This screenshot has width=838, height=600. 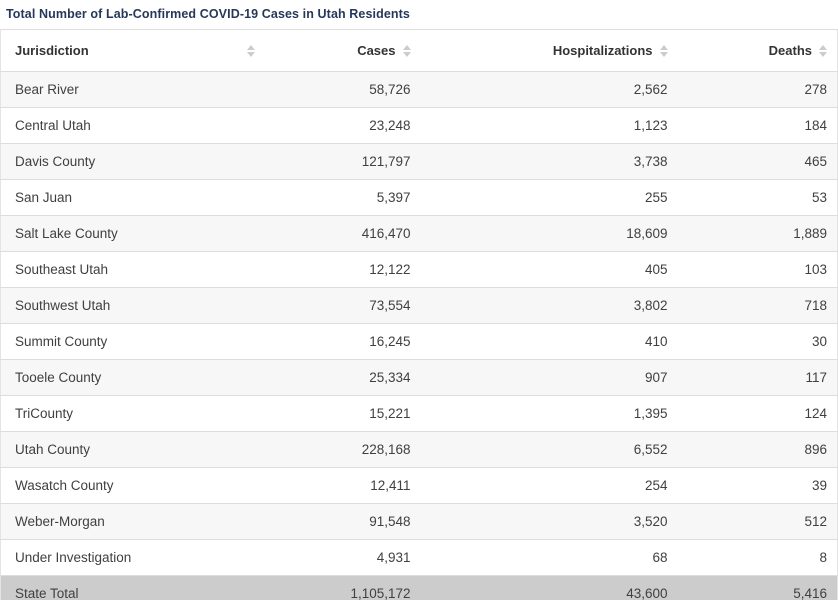 What do you see at coordinates (132, 89) in the screenshot?
I see `cell-jurisdiction: Bear River` at bounding box center [132, 89].